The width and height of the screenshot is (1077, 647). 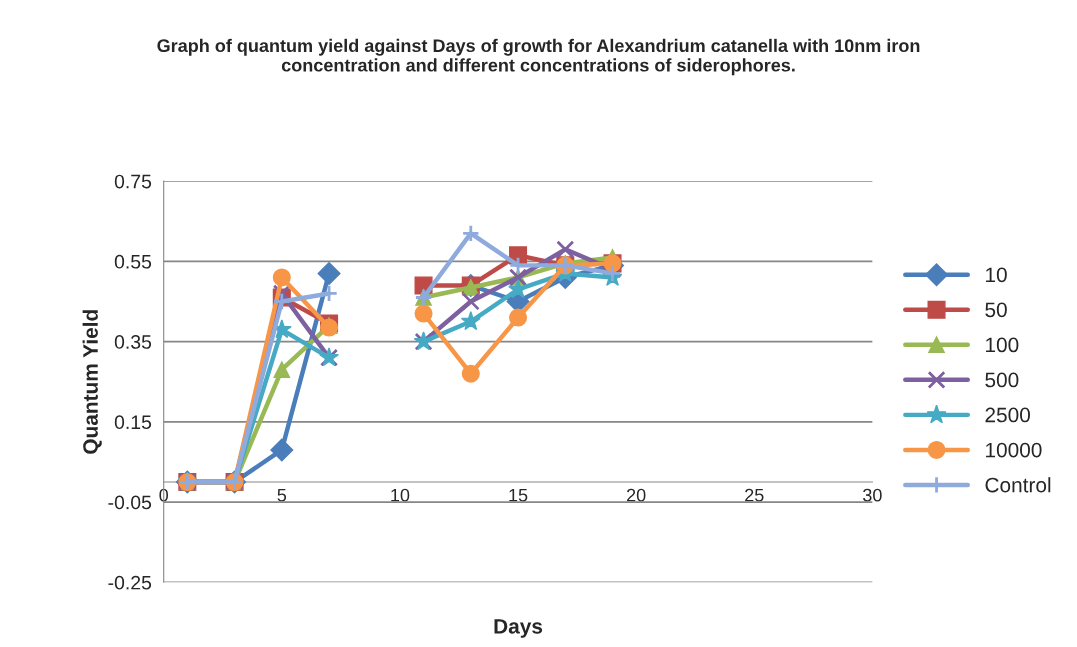 I want to click on x-axis-title: Days, so click(x=518, y=628).